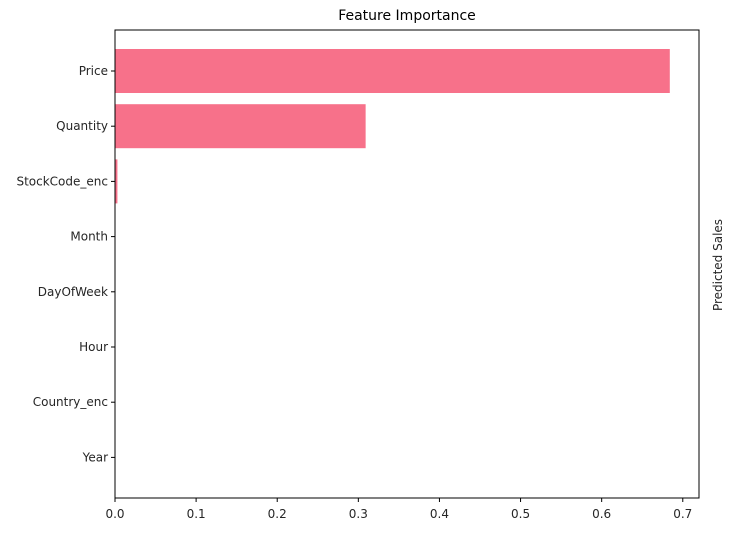 This screenshot has height=540, width=732. Describe the element at coordinates (93, 347) in the screenshot. I see `y-tick-label: Hour` at that location.